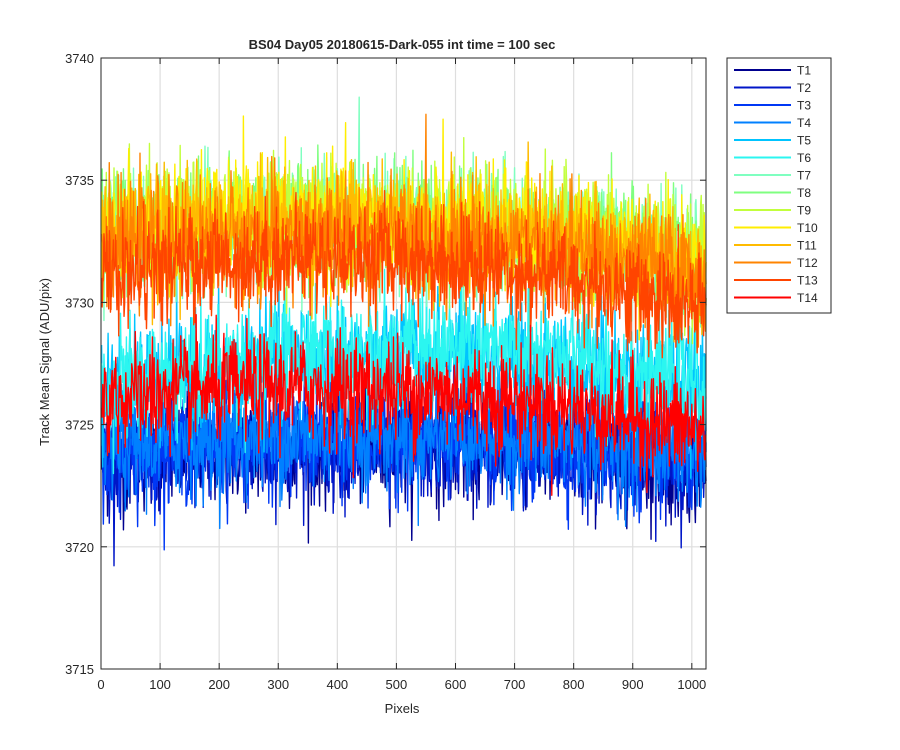  Describe the element at coordinates (807, 246) in the screenshot. I see `legend-label: T11` at that location.